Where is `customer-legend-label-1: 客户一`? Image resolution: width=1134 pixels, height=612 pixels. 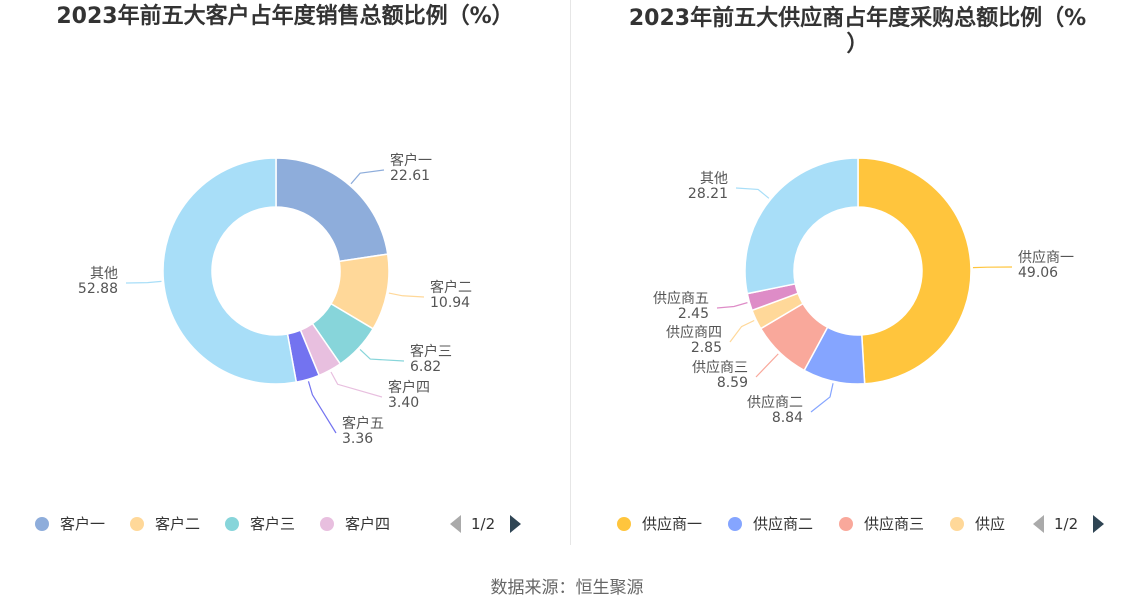
customer-legend-label-1: 客户一 is located at coordinates (82, 524).